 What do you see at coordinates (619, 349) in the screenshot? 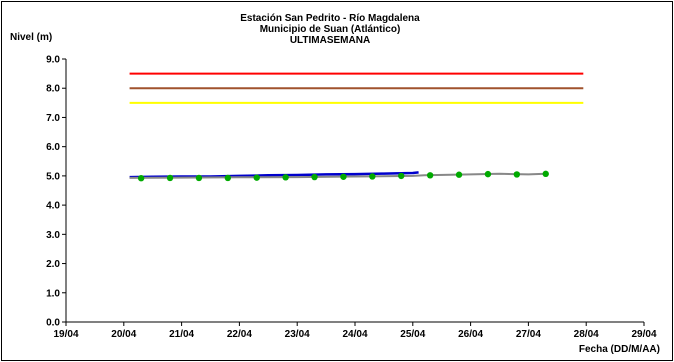
I see `x-axis-label: Fecha (DD/M/AA)` at bounding box center [619, 349].